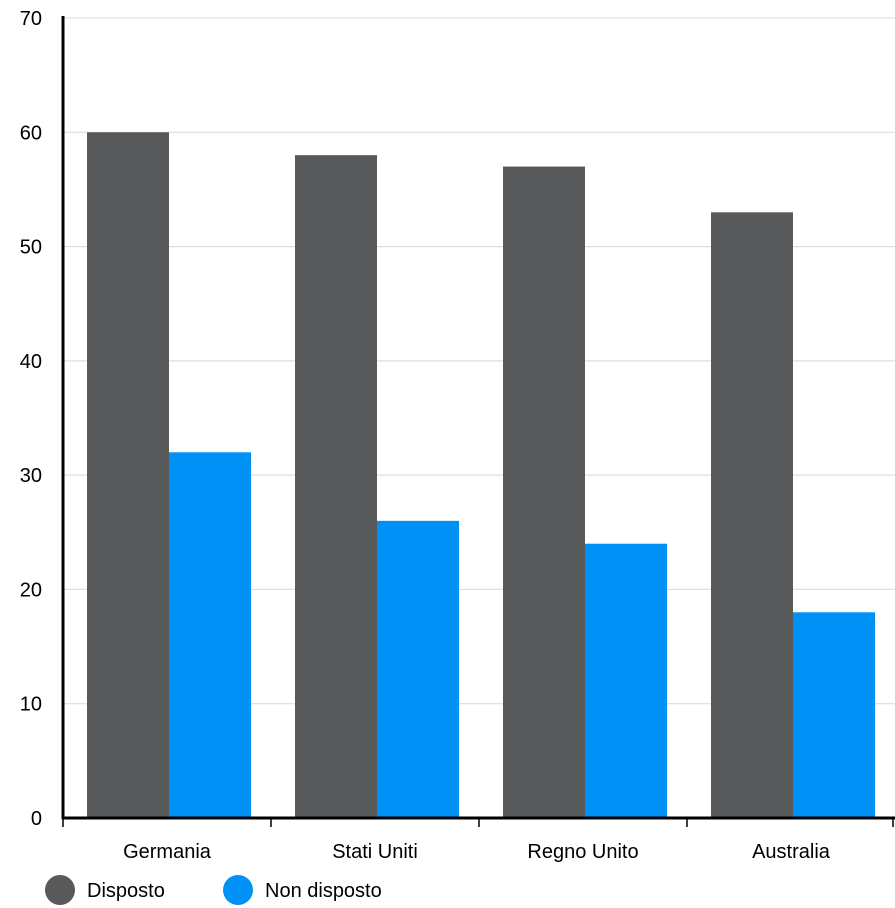 This screenshot has height=908, width=895. I want to click on x-tick-label-regno-unito: Regno Unito, so click(582, 852).